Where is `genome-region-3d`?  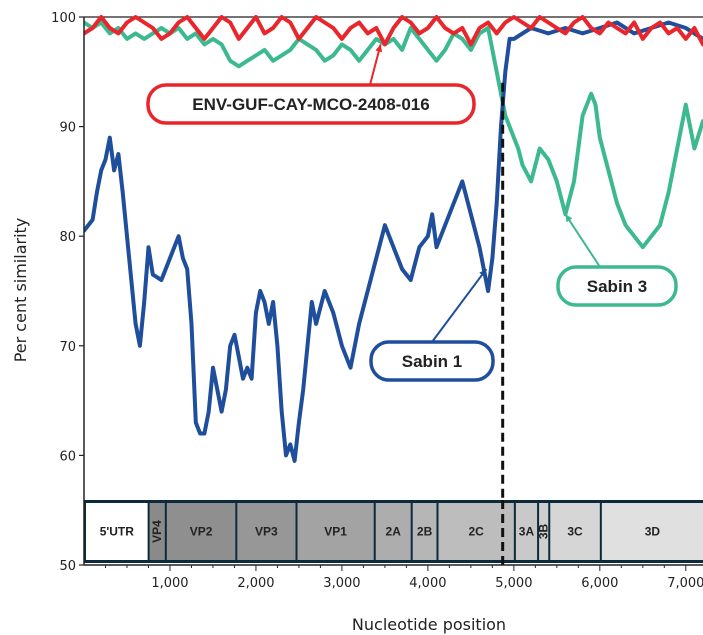 genome-region-3d is located at coordinates (652, 531).